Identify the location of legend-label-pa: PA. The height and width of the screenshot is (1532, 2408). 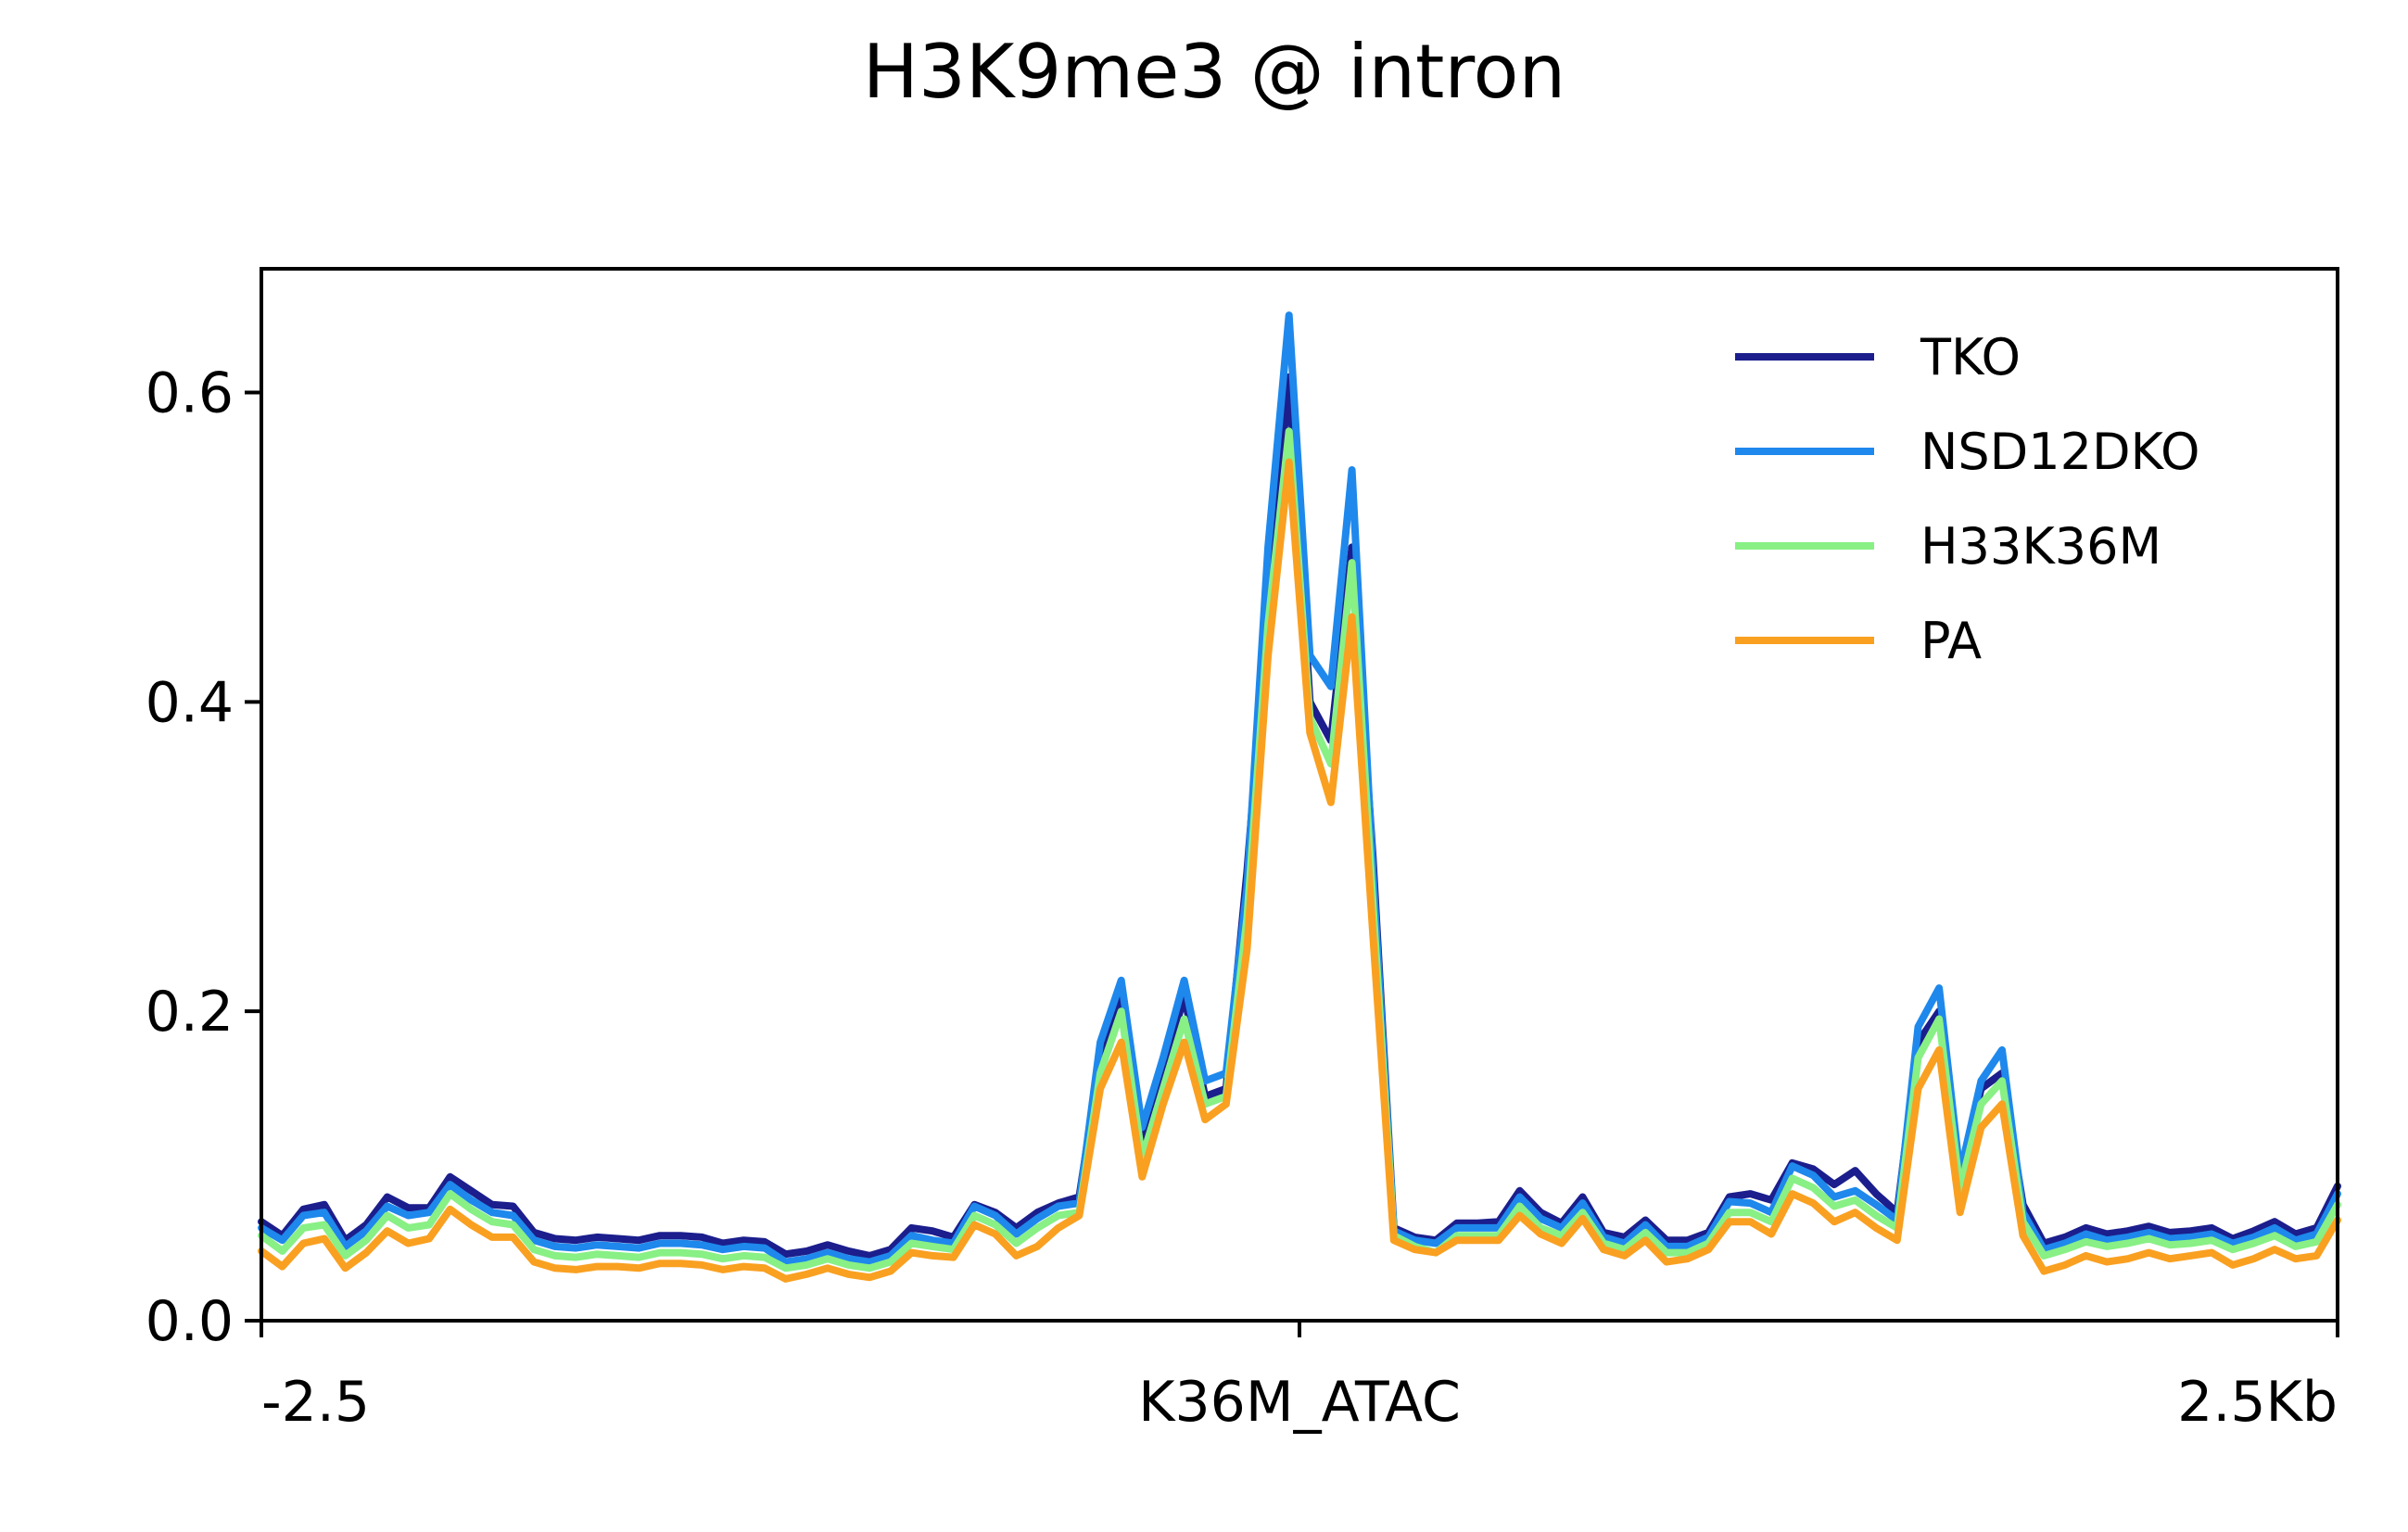
(1951, 641).